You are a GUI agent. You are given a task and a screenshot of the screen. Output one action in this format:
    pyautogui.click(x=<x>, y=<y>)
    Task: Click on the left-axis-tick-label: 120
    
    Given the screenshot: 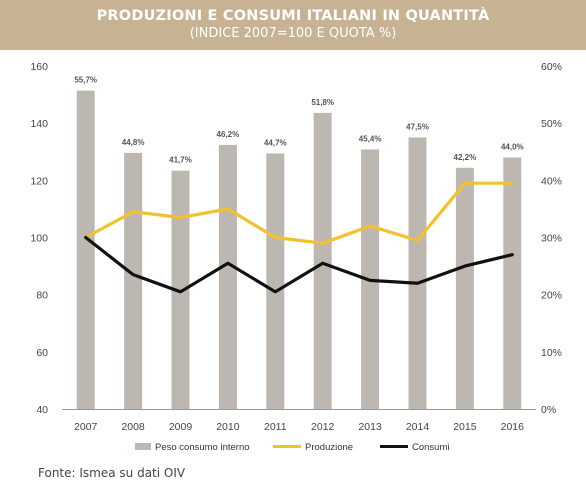 What is the action you would take?
    pyautogui.click(x=39, y=181)
    